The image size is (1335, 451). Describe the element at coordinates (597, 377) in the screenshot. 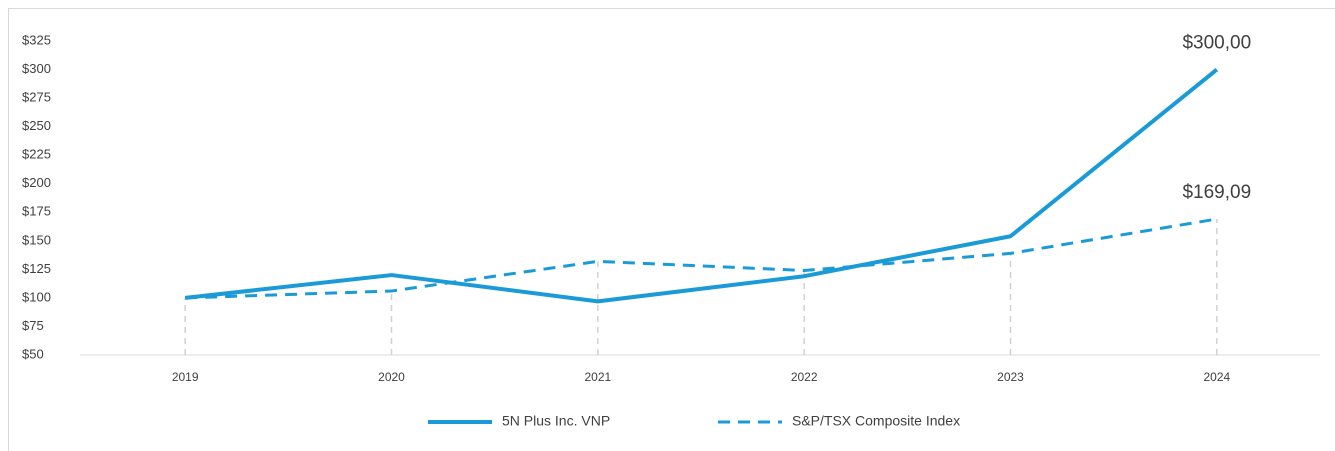

I see `x-tick-label: 2021` at that location.